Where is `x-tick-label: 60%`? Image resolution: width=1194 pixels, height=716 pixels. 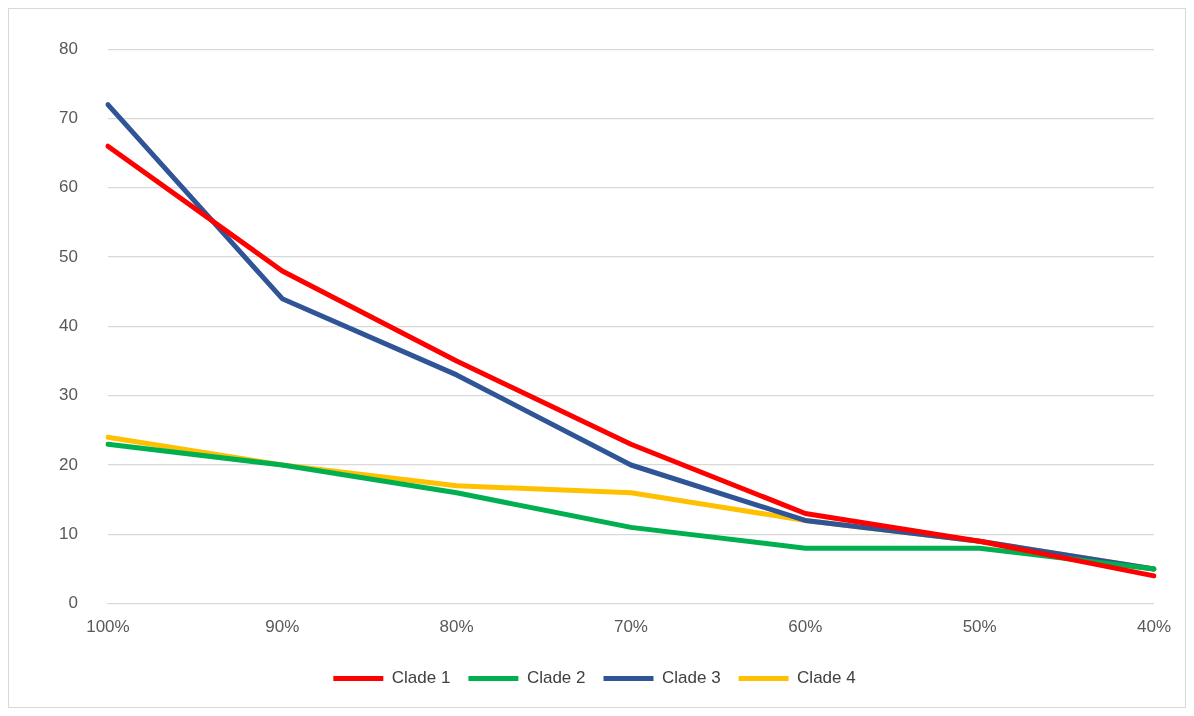
x-tick-label: 60% is located at coordinates (805, 627).